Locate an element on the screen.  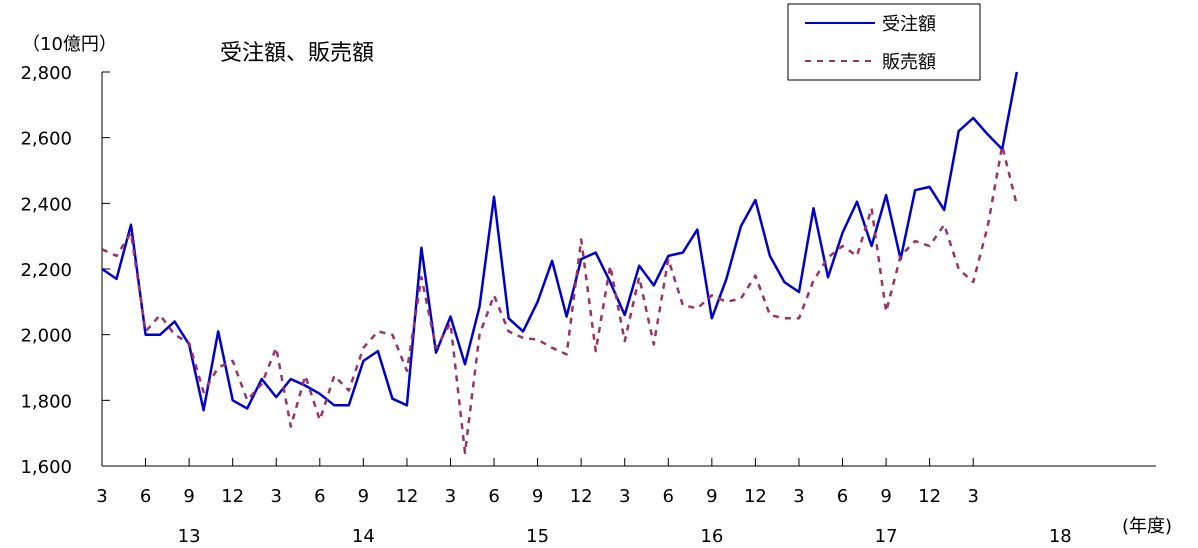
fiscal-year-label: 16 is located at coordinates (711, 536).